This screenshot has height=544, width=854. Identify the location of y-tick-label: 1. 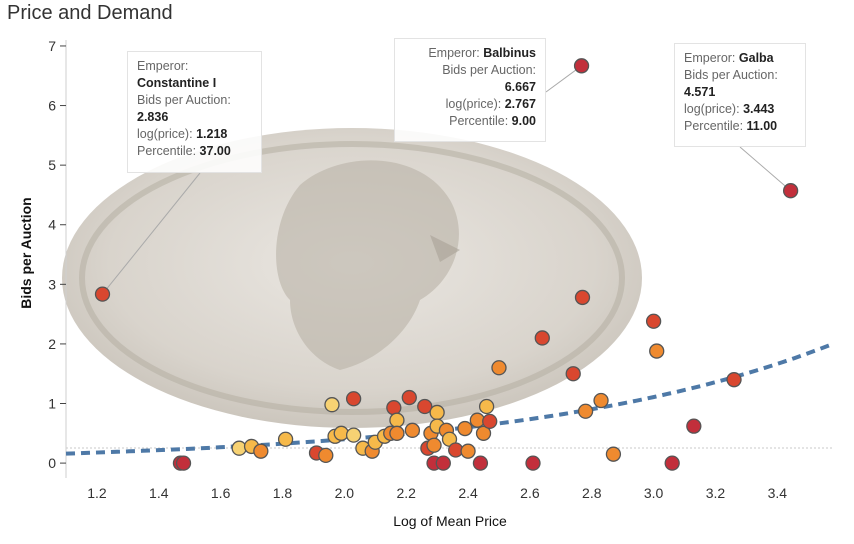
(52, 404).